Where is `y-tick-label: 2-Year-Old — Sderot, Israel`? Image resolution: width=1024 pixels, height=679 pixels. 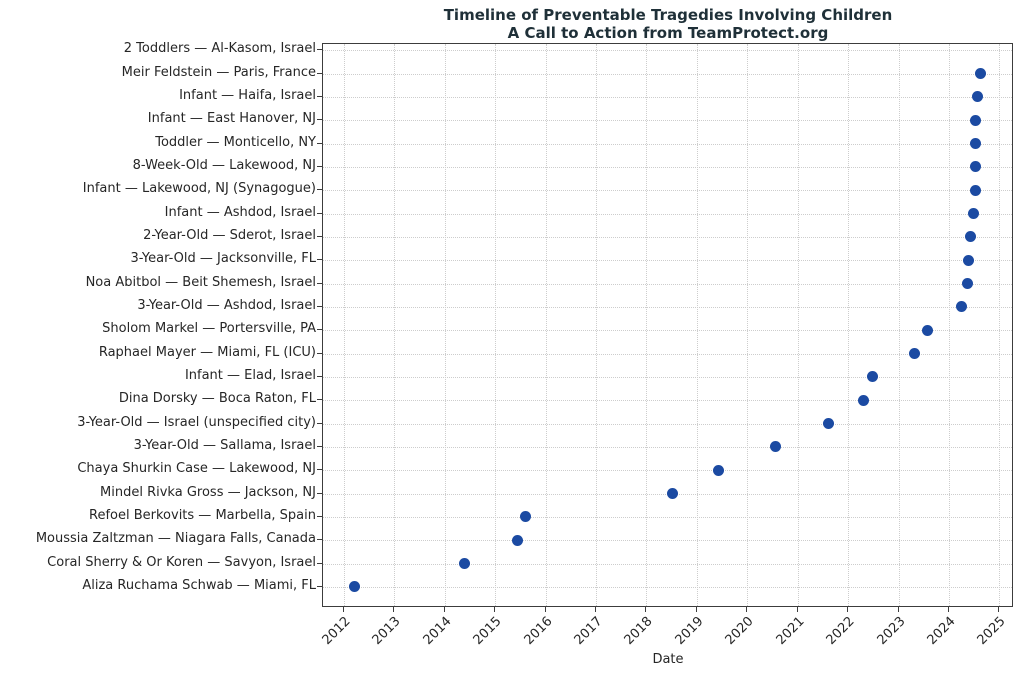 y-tick-label: 2-Year-Old — Sderot, Israel is located at coordinates (229, 235).